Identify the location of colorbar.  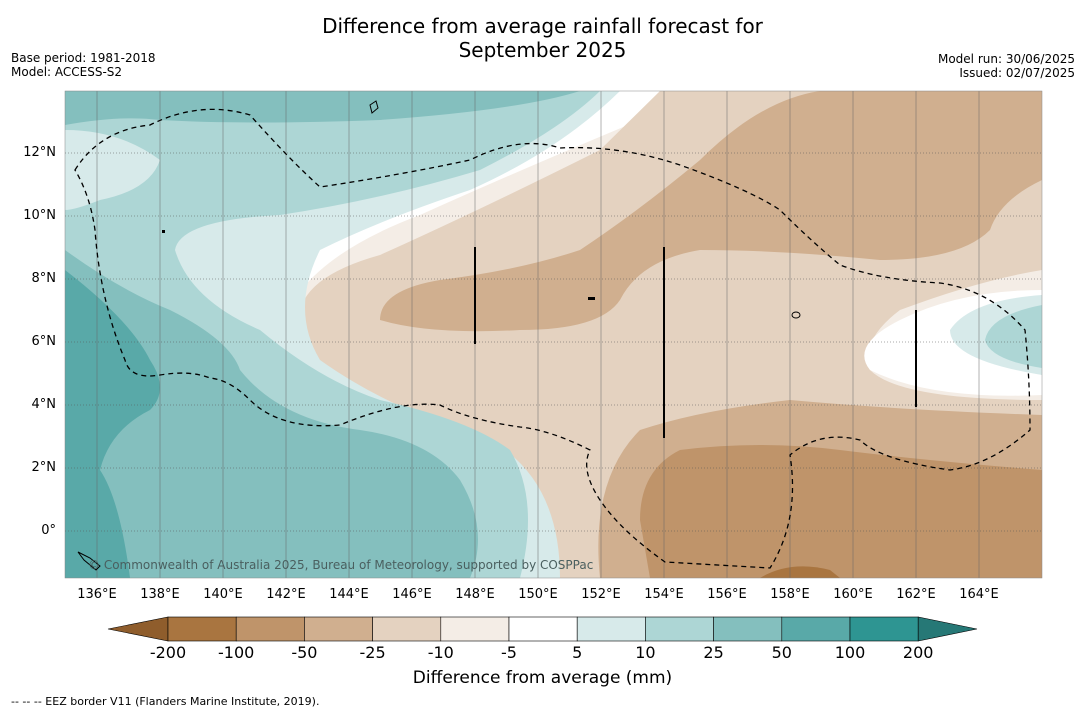
(542, 629).